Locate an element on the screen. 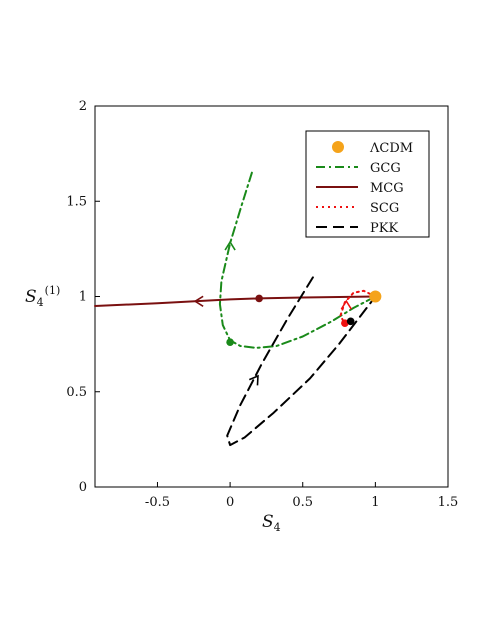 Image resolution: width=491 pixels, height=635 pixels. x-axis-label: S4 is located at coordinates (271, 523).